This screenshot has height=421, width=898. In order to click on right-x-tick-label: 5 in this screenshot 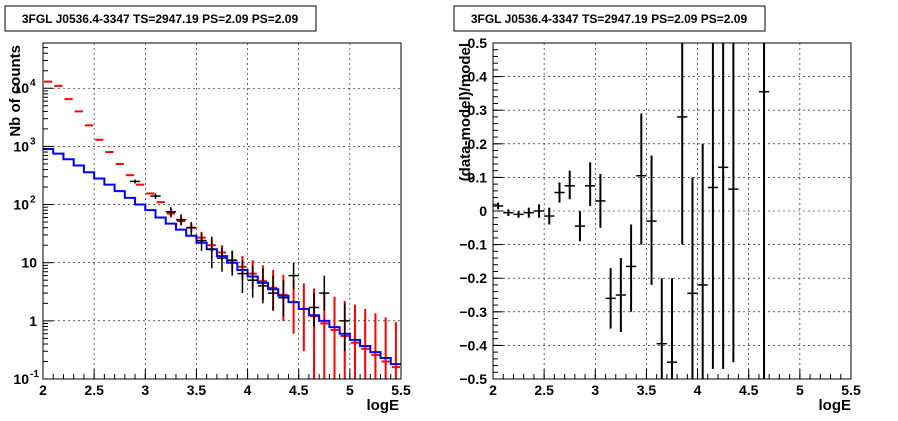, I will do `click(800, 390)`.